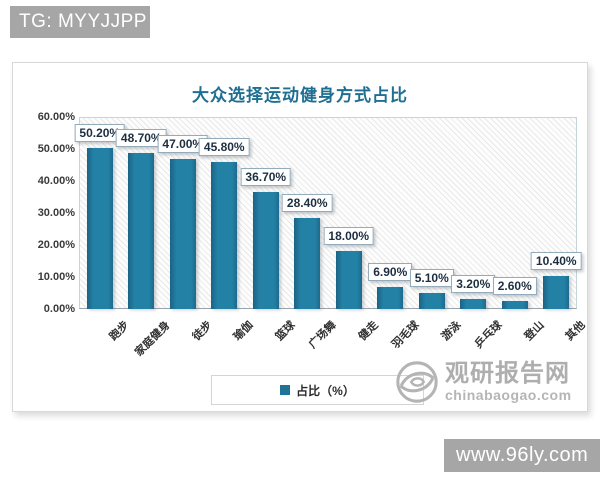 The image size is (600, 480). I want to click on x-axis-category-label: 其他, so click(575, 331).